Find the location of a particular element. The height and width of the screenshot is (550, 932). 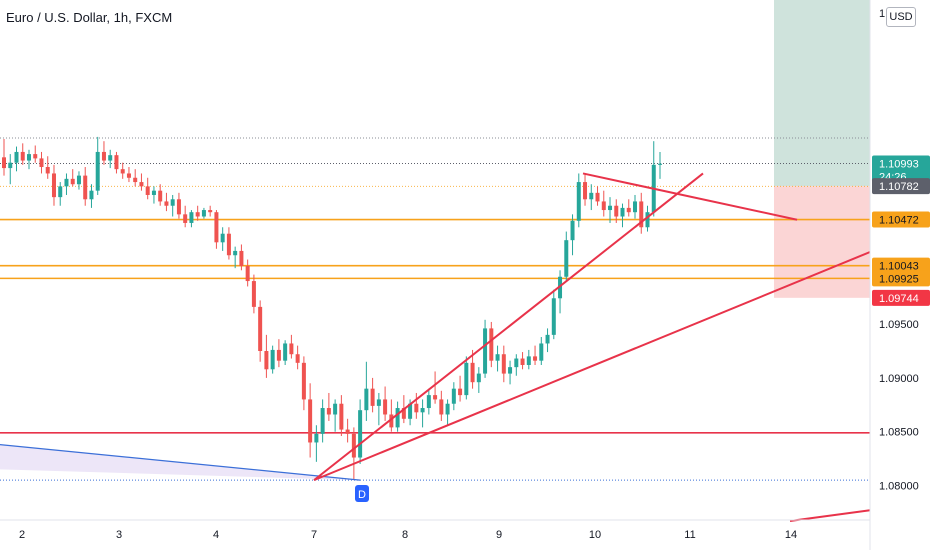

time-tick-label: 8 is located at coordinates (405, 535).